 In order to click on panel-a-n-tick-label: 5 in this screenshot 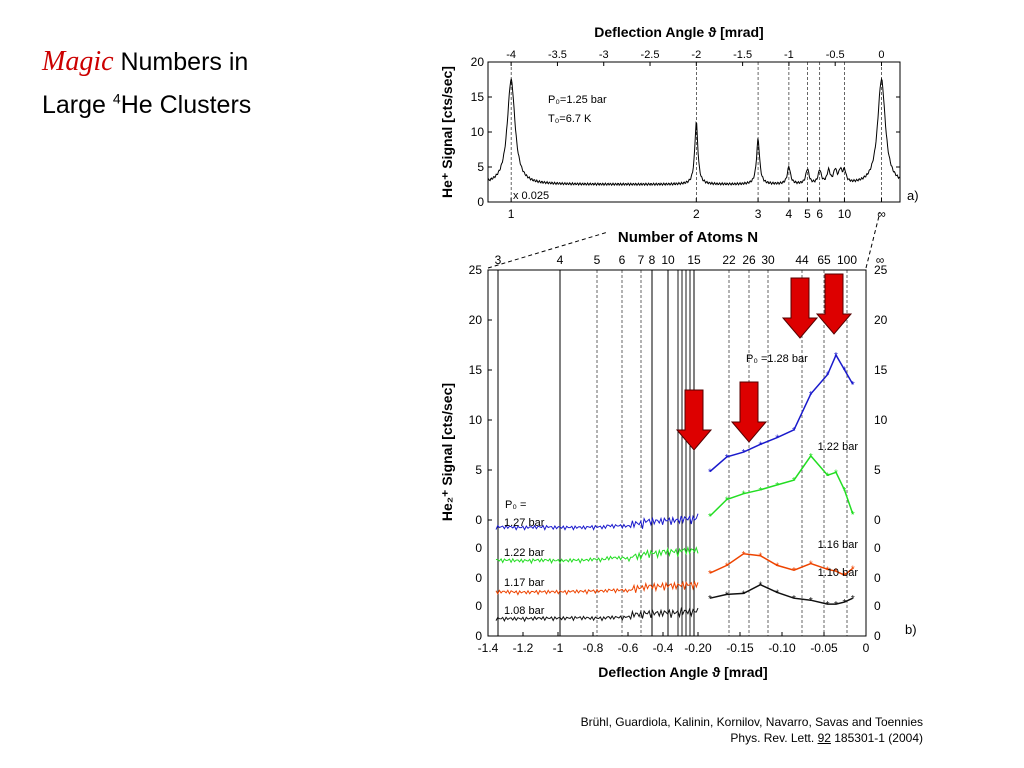, I will do `click(807, 214)`.